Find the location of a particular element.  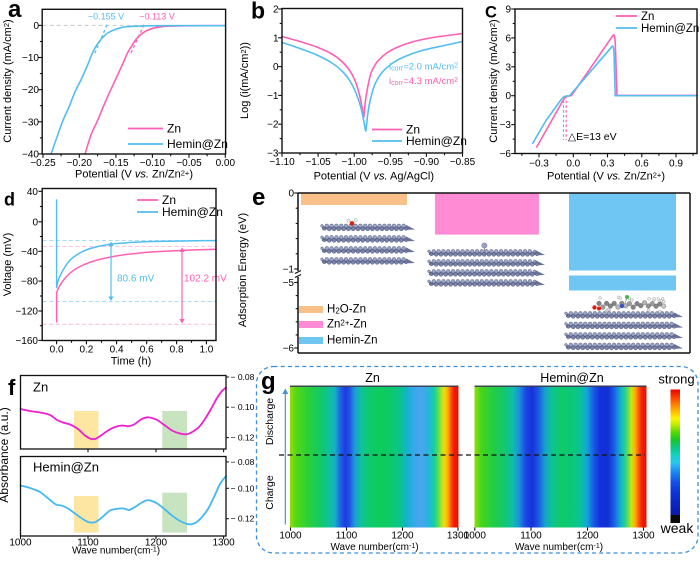

svg-text: 102.2 mV is located at coordinates (205, 279).